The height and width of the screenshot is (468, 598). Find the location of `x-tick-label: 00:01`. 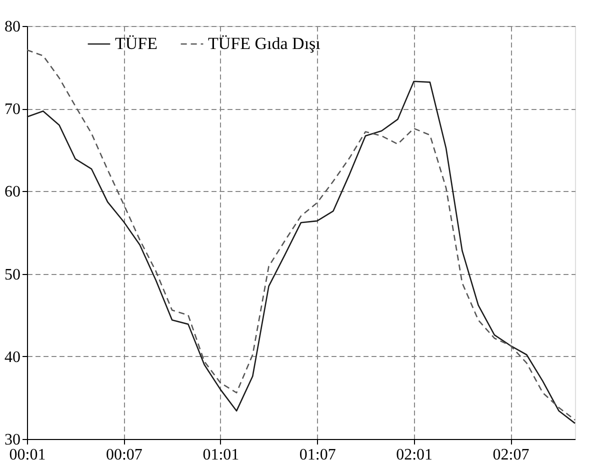

x-tick-label: 00:01 is located at coordinates (27, 455).